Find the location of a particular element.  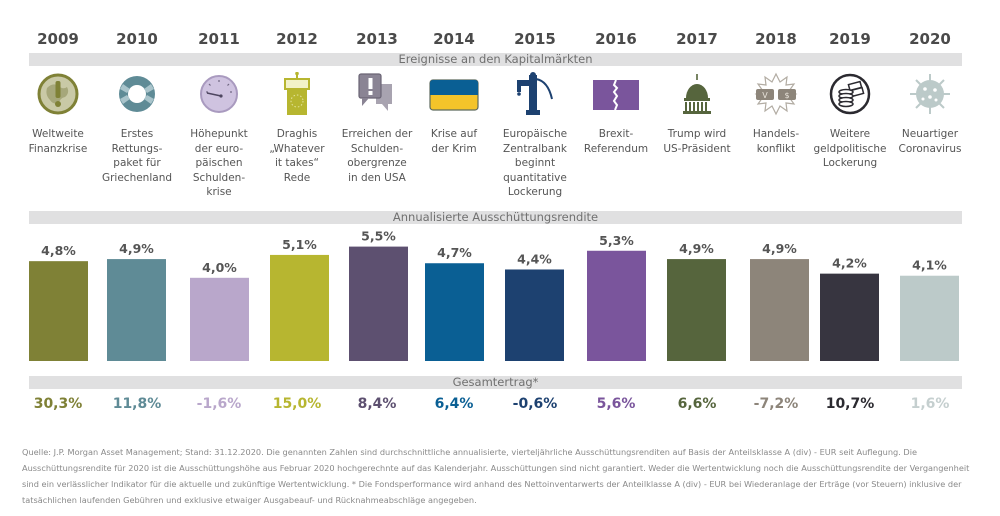

event-line: Brexit- is located at coordinates (616, 134).